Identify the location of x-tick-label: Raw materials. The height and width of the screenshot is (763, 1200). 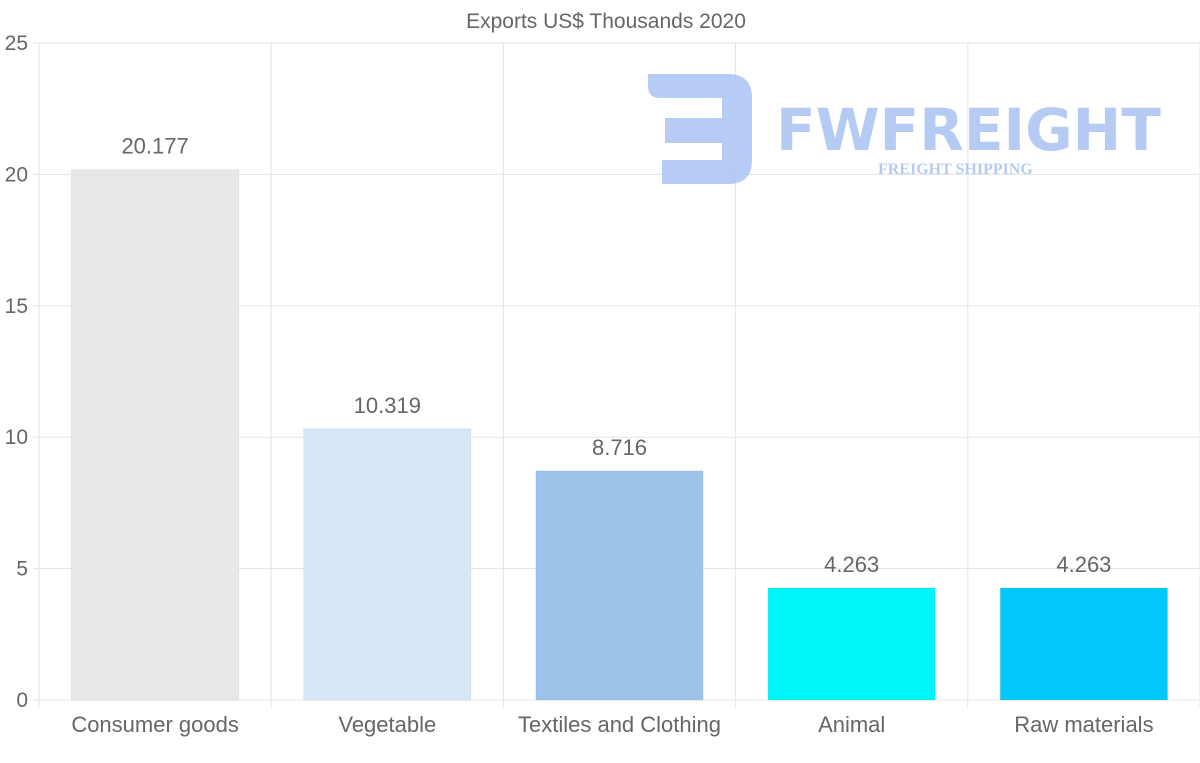
(1083, 724).